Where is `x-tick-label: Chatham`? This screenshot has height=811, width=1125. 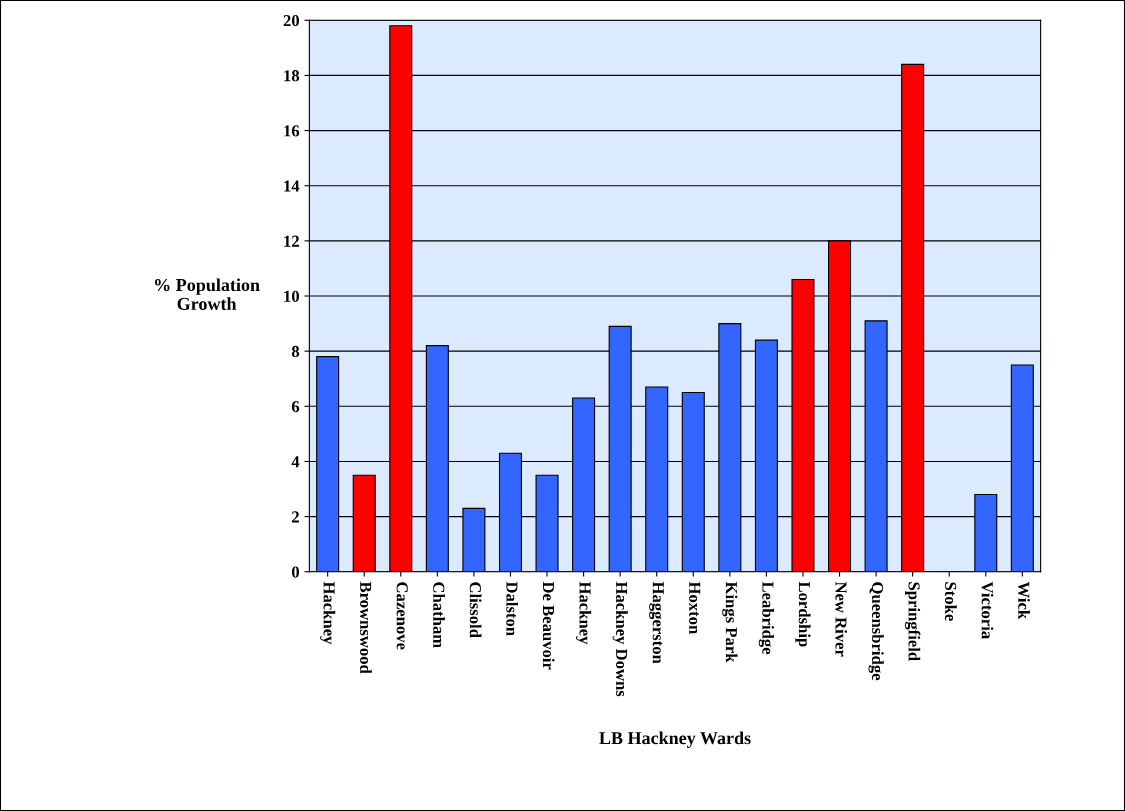
x-tick-label: Chatham is located at coordinates (439, 615).